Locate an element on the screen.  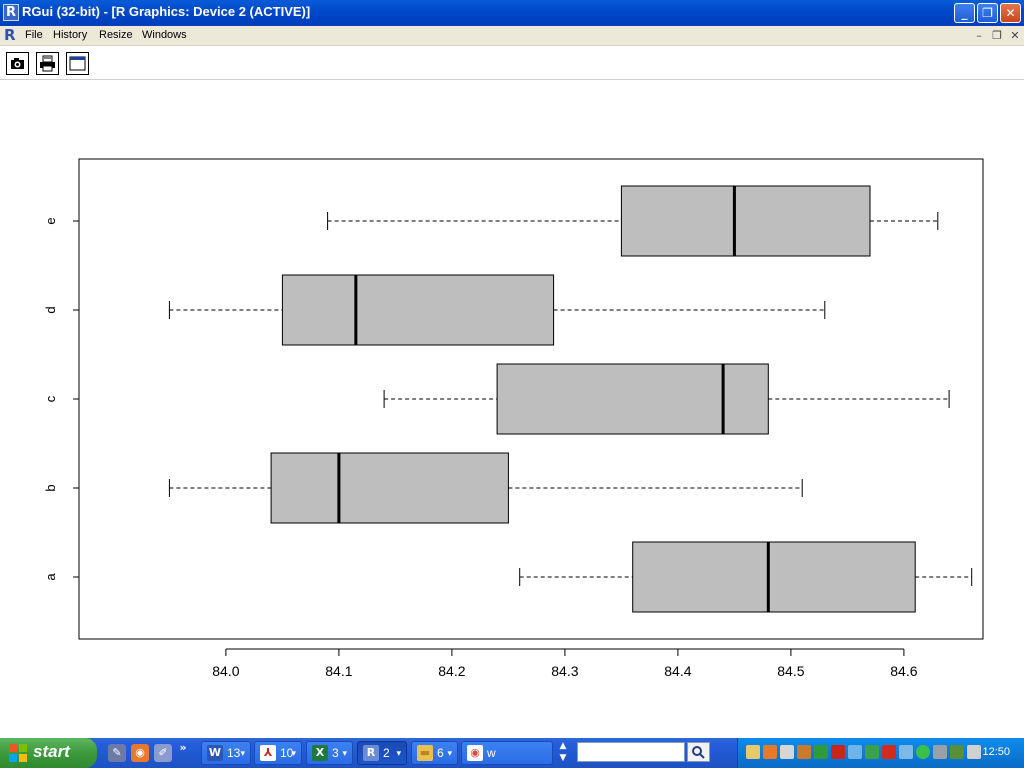
r-app-icon: R is located at coordinates (11, 12).